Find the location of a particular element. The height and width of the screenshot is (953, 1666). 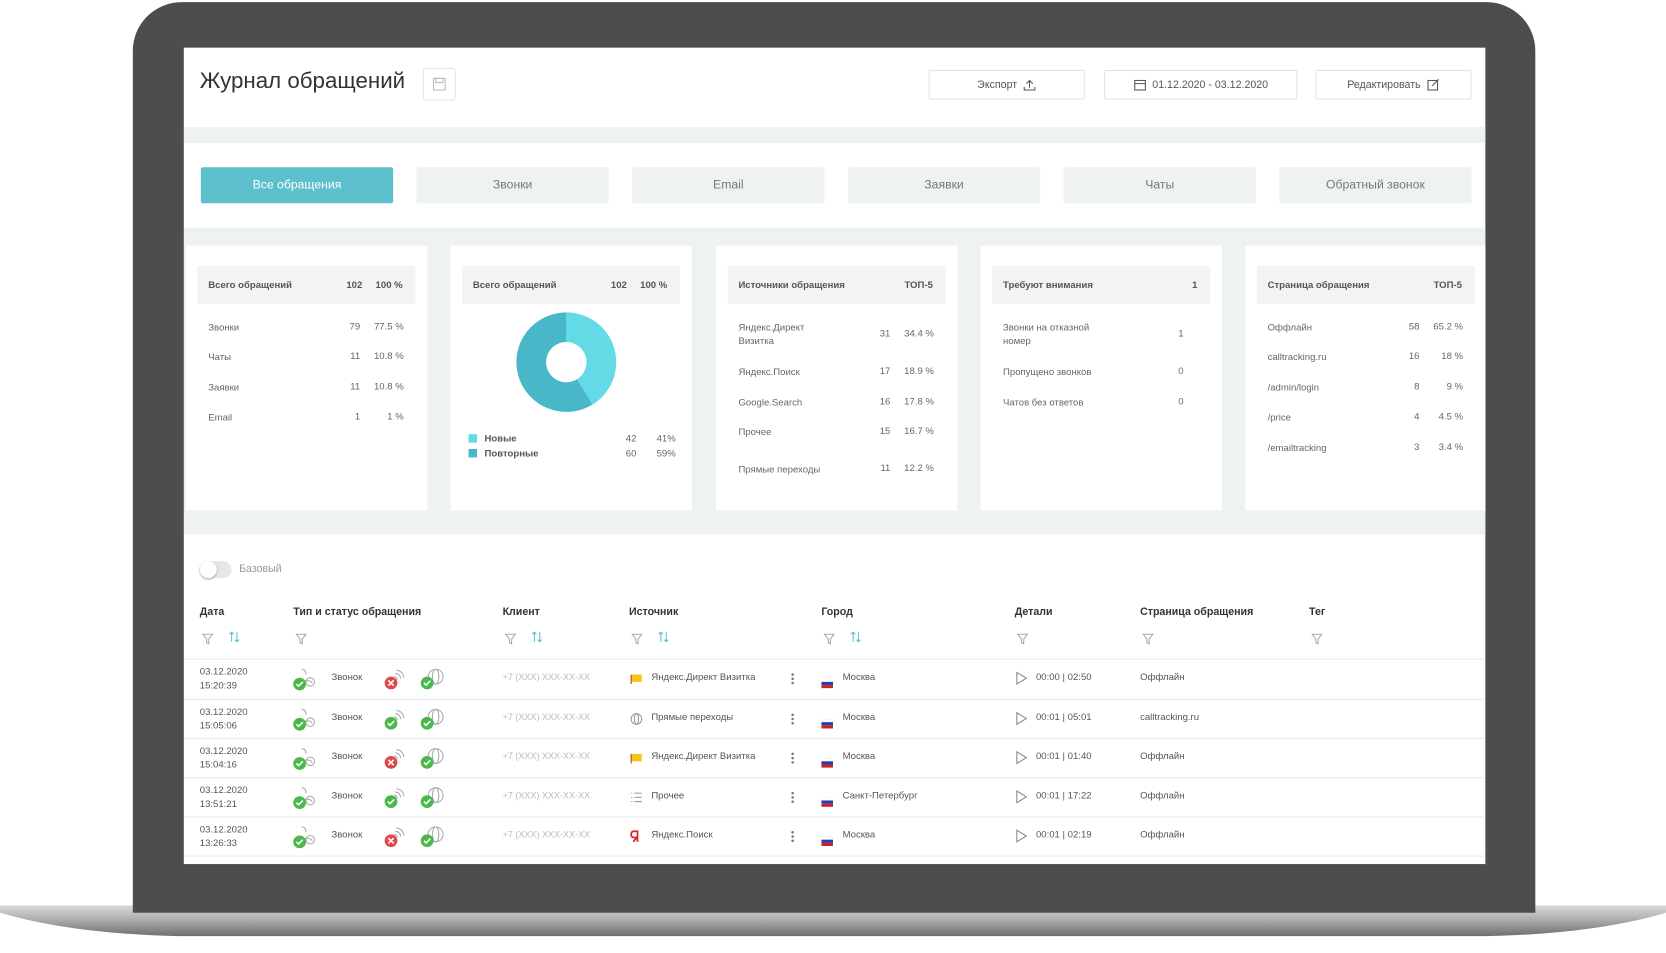

tab: Заявки is located at coordinates (944, 185).